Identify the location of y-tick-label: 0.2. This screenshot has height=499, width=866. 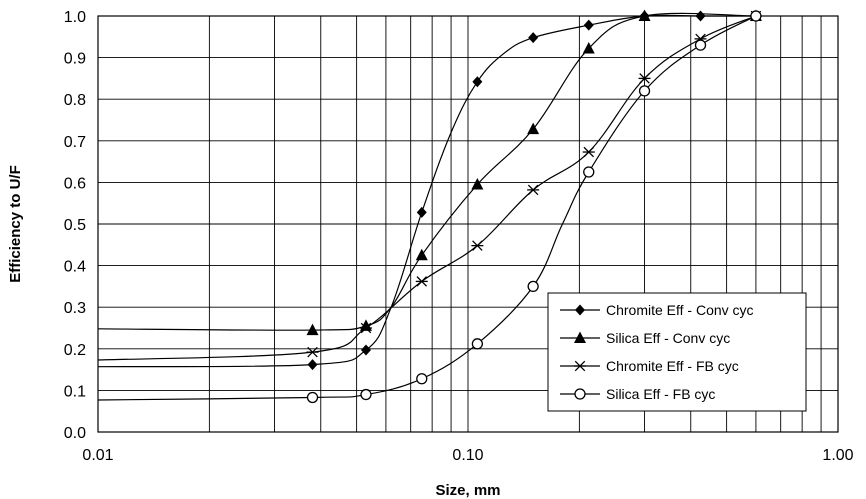
(75, 350).